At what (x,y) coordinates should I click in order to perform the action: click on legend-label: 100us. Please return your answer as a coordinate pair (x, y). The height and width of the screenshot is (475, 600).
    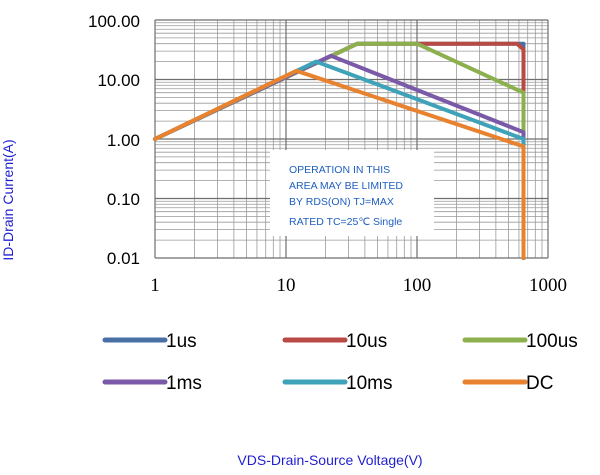
    Looking at the image, I should click on (552, 341).